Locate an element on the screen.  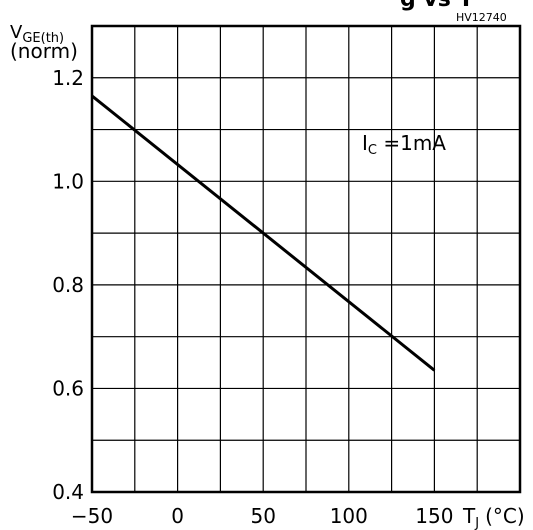
y-tick-labels: 0.4 0.6 0.8 1.0 1.2 is located at coordinates (68, 285).